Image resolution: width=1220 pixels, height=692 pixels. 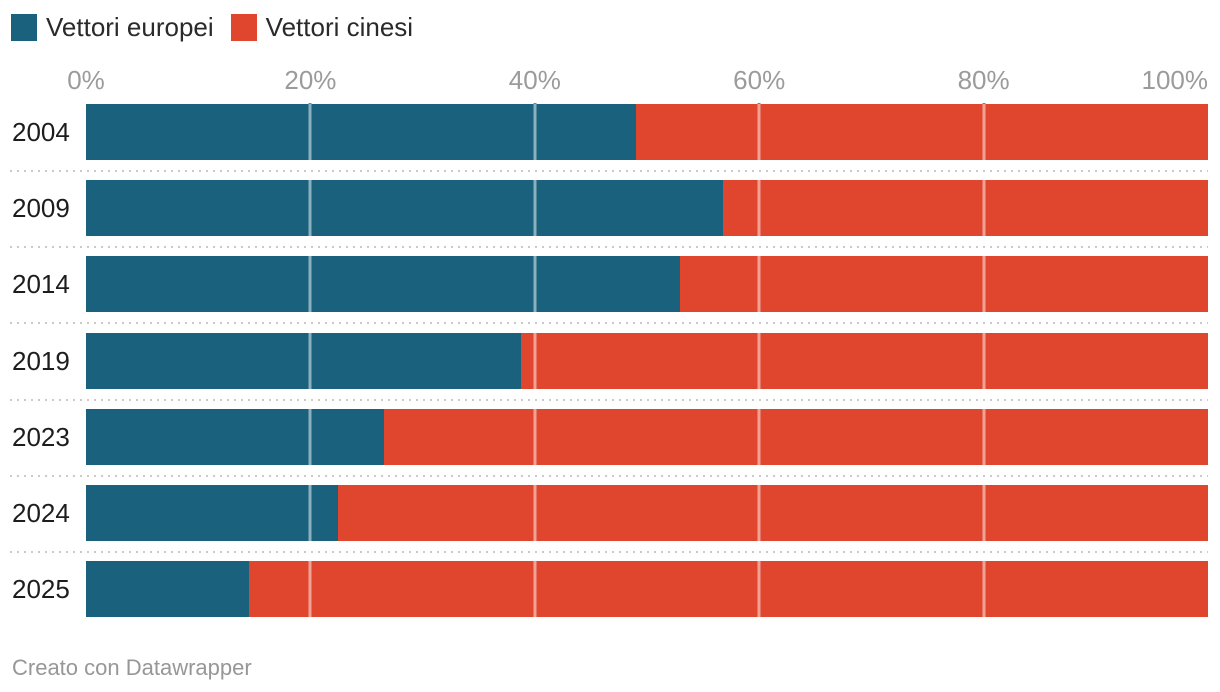 I want to click on legend-label: Vettori cinesi, so click(x=339, y=27).